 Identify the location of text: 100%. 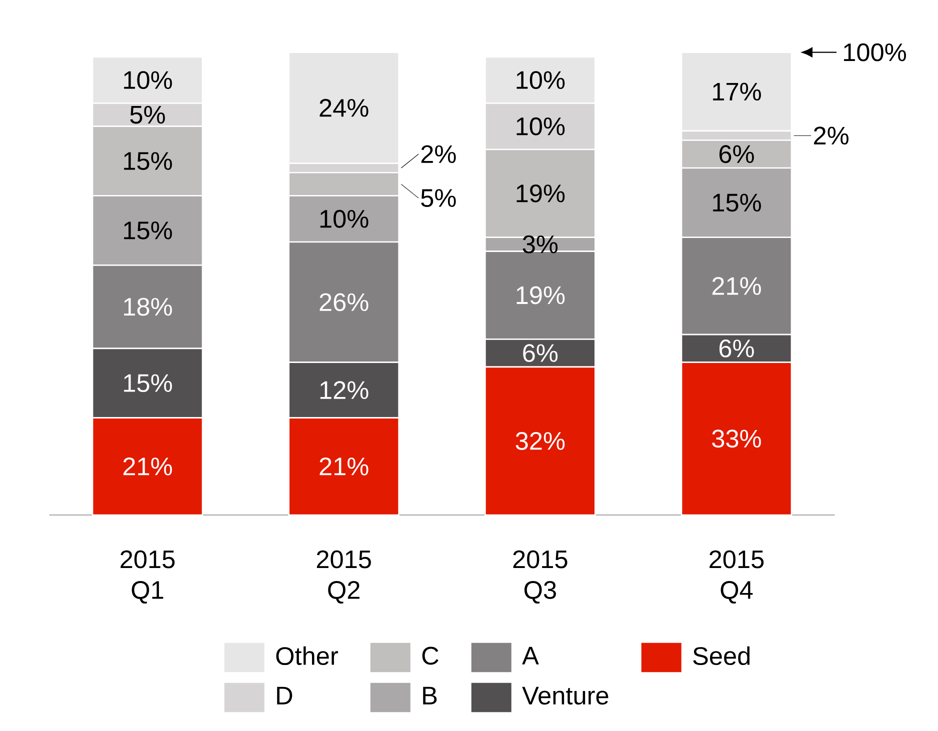
(875, 52).